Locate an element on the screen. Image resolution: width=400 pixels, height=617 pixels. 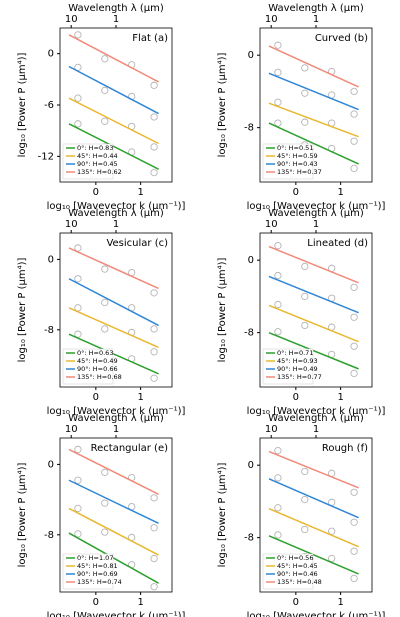
legend-label: 0°: H=0.63 is located at coordinates (95, 353).